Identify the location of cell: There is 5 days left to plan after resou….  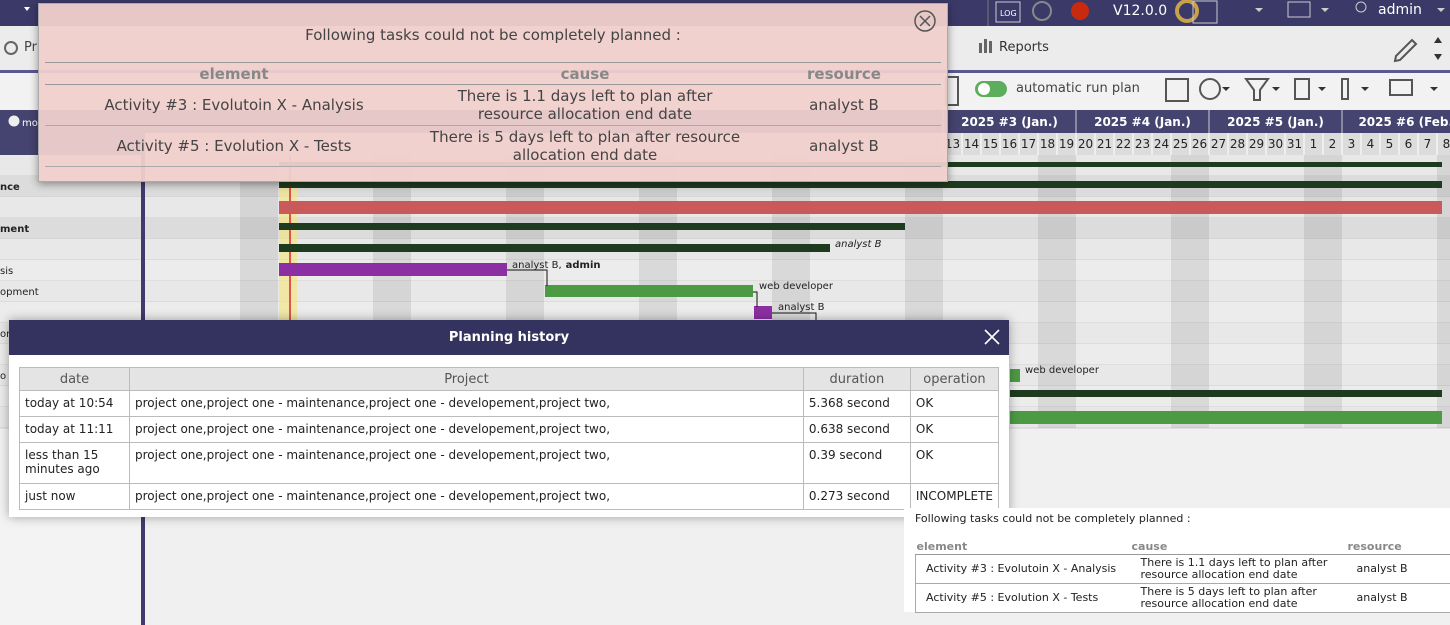
(1238, 598).